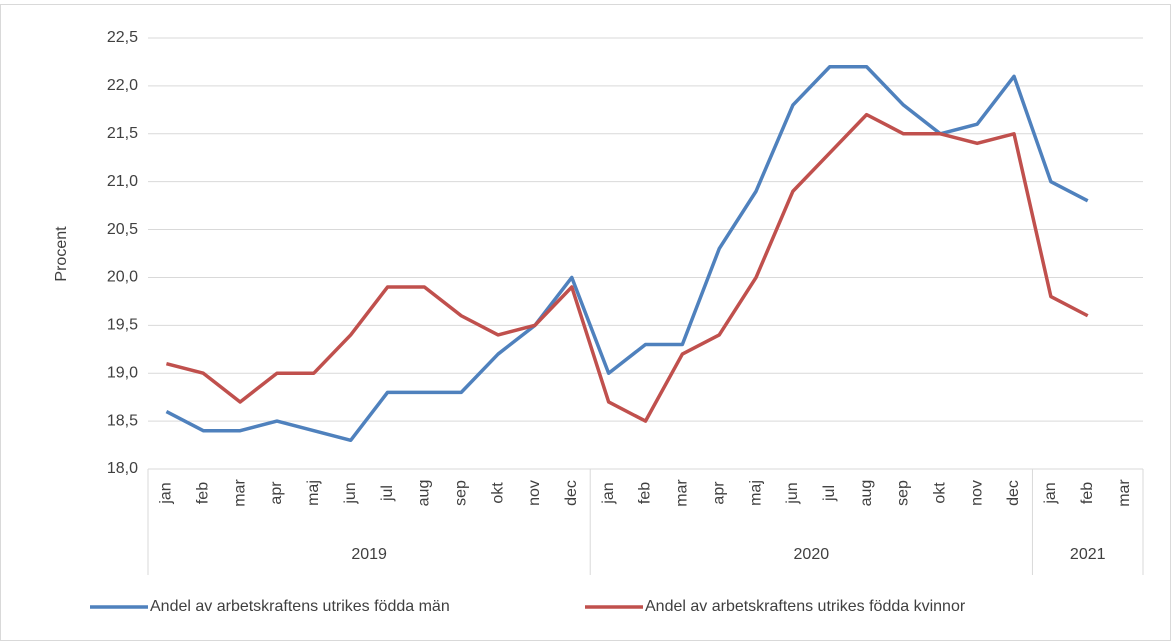 The width and height of the screenshot is (1171, 641). Describe the element at coordinates (122, 277) in the screenshot. I see `y-tick-label: 20,0` at that location.